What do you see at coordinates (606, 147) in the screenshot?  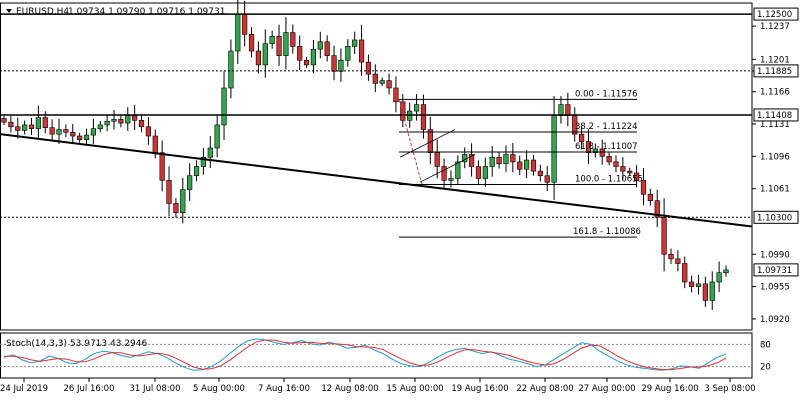 I see `fib-level-label: 61.8 - 1.11007` at bounding box center [606, 147].